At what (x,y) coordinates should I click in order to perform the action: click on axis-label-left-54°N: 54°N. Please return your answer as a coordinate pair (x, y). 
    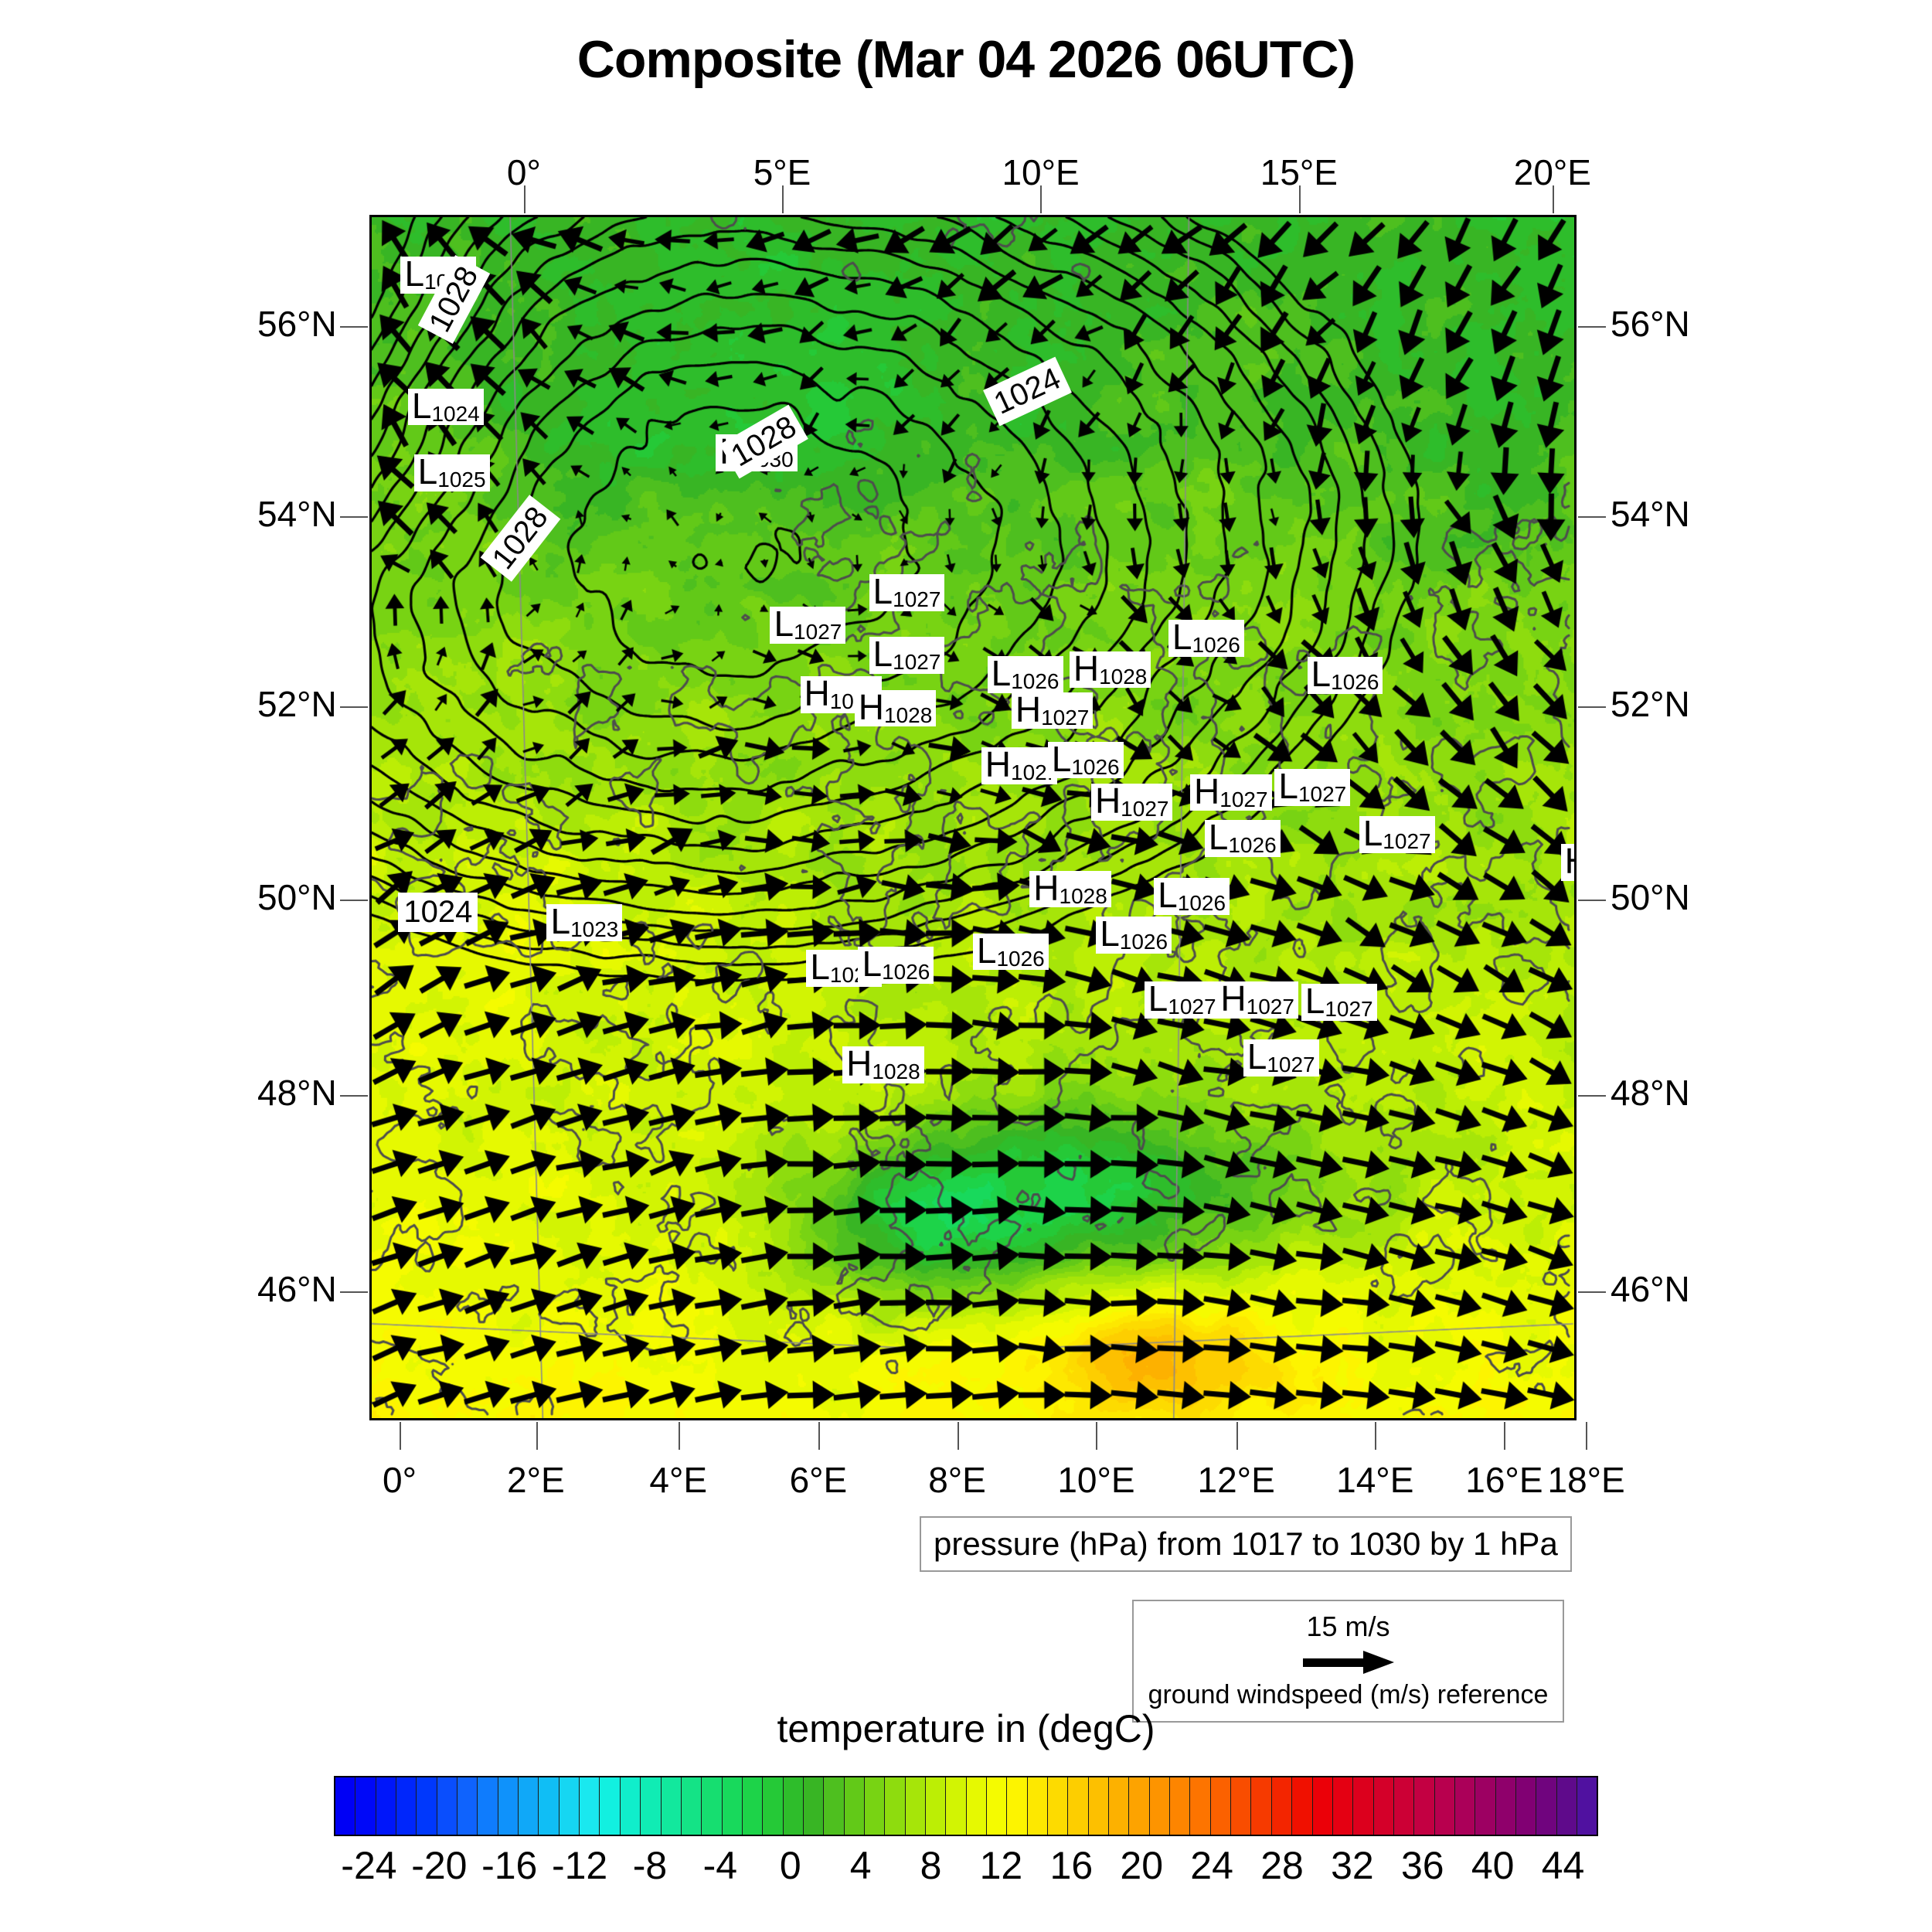
    Looking at the image, I should click on (297, 514).